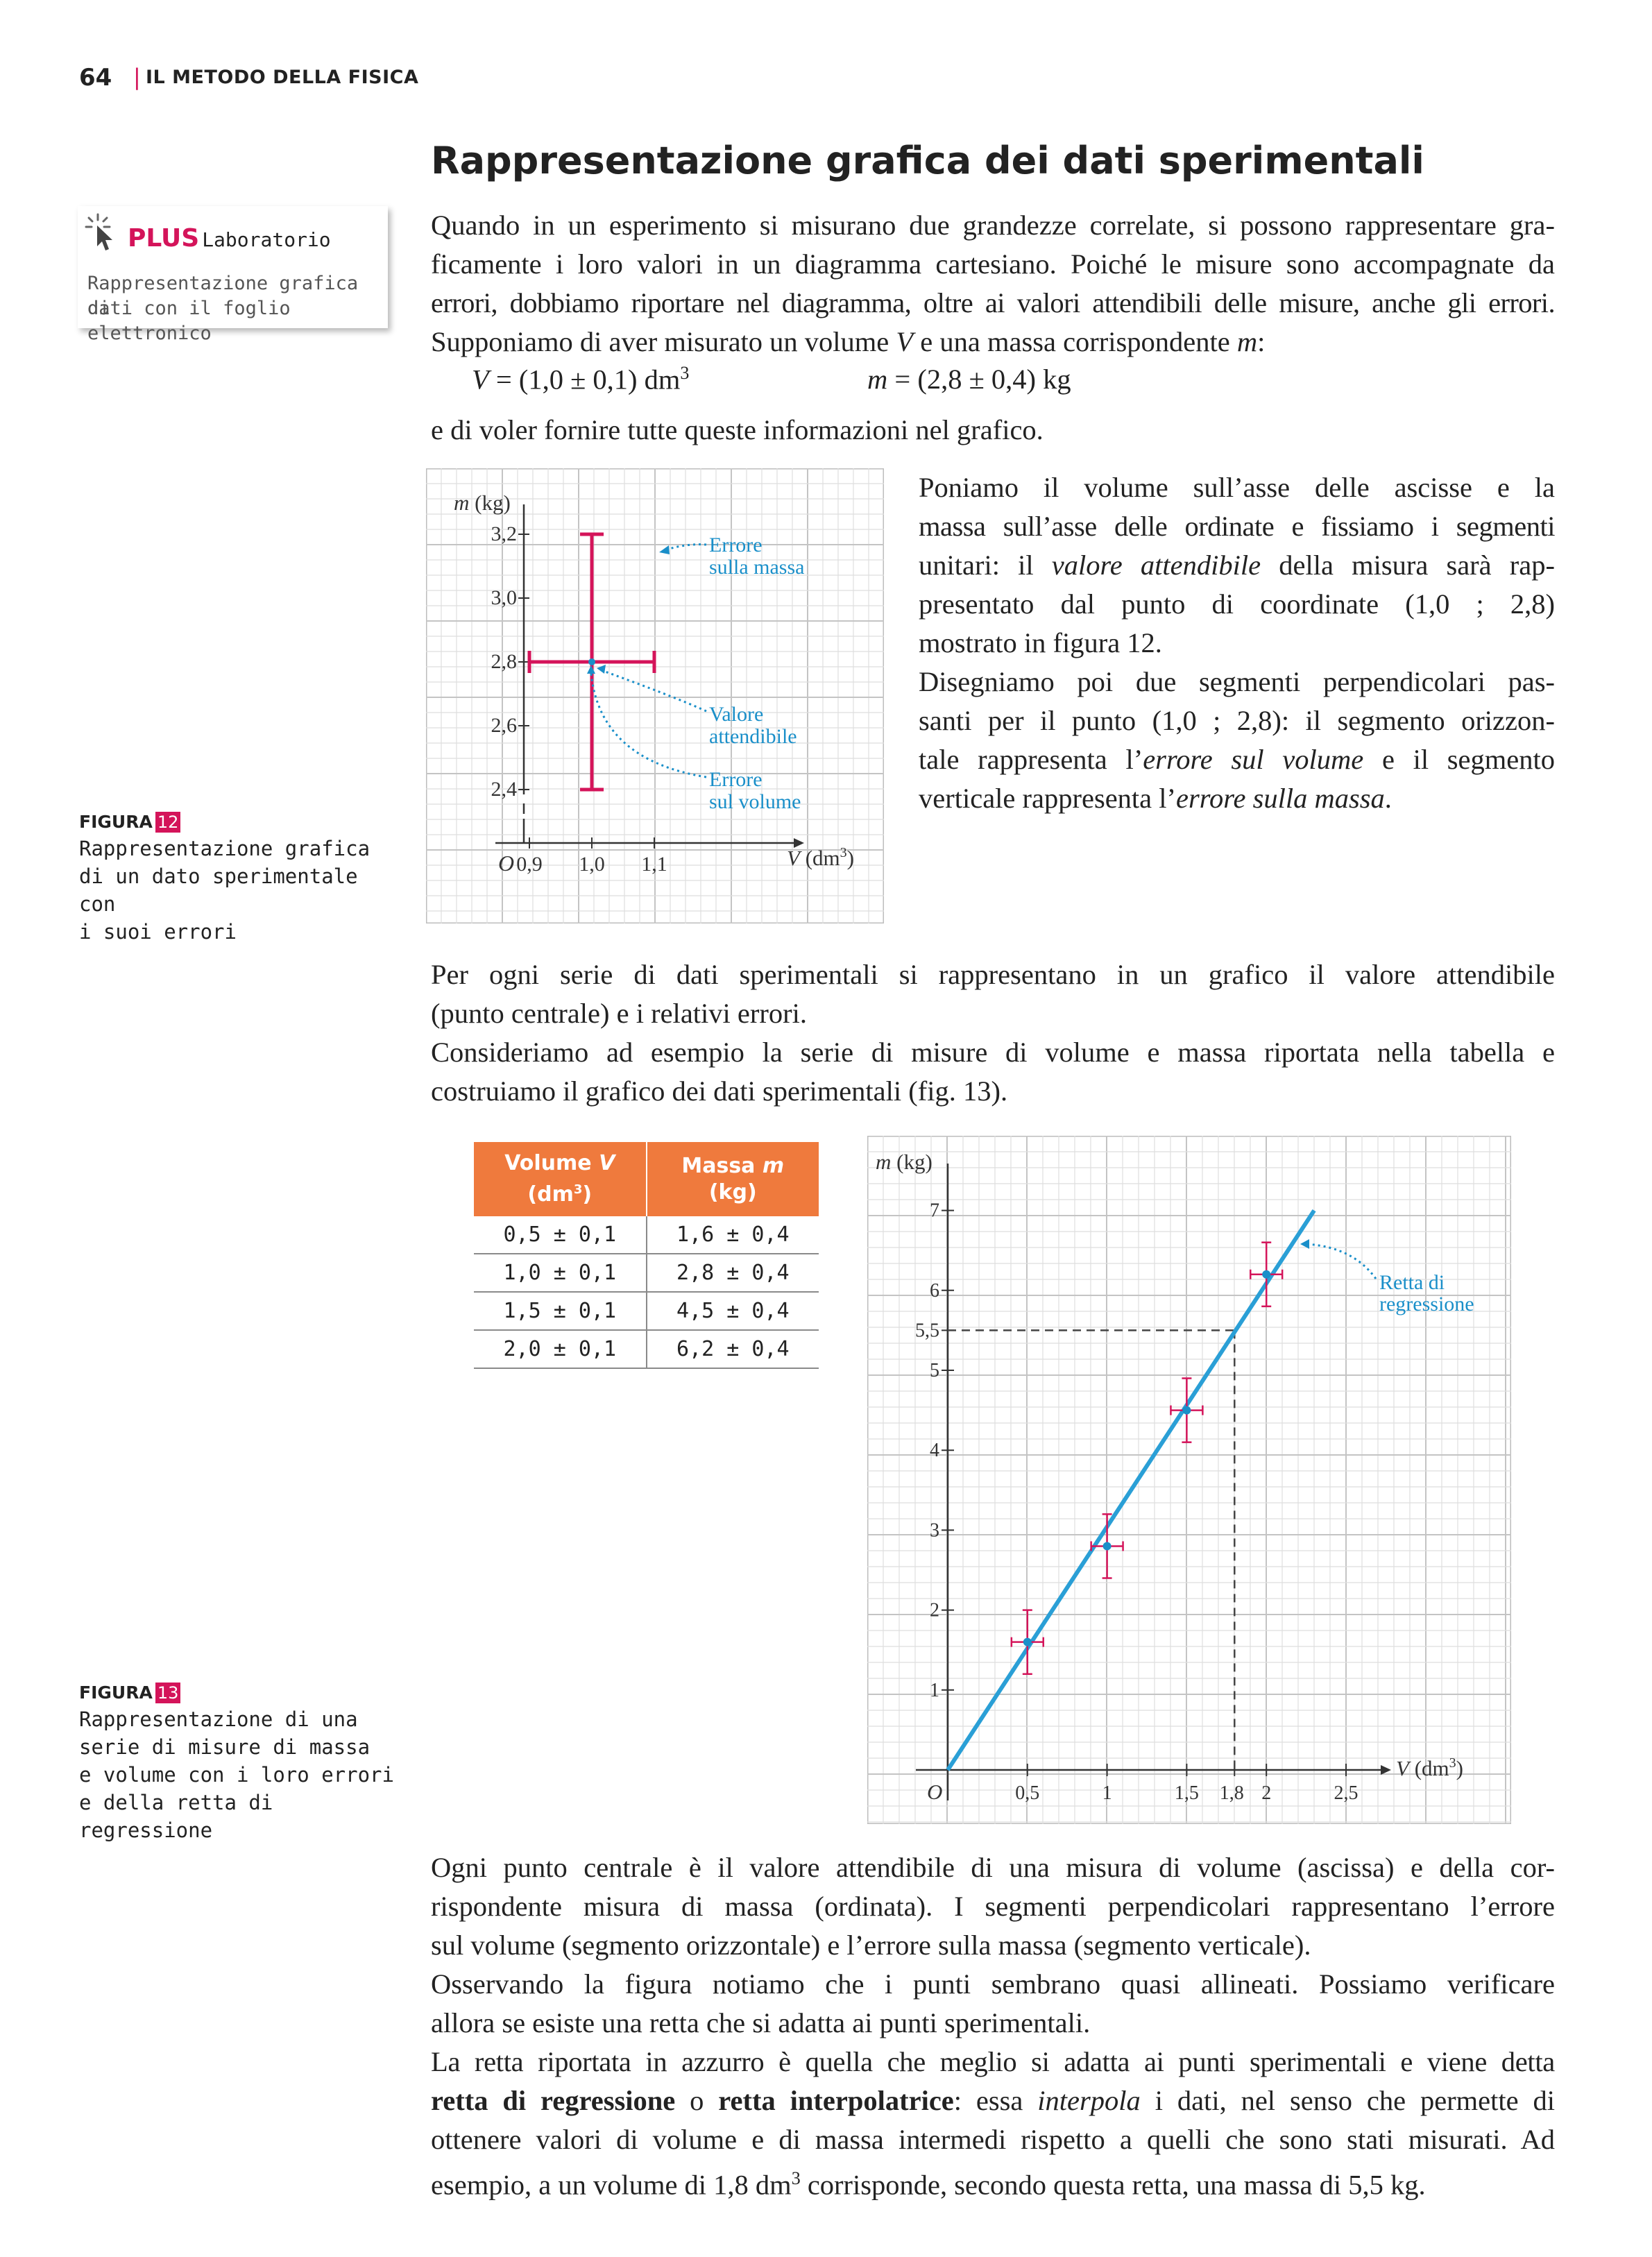  Describe the element at coordinates (1131, 1490) in the screenshot. I see `regression-line` at that location.